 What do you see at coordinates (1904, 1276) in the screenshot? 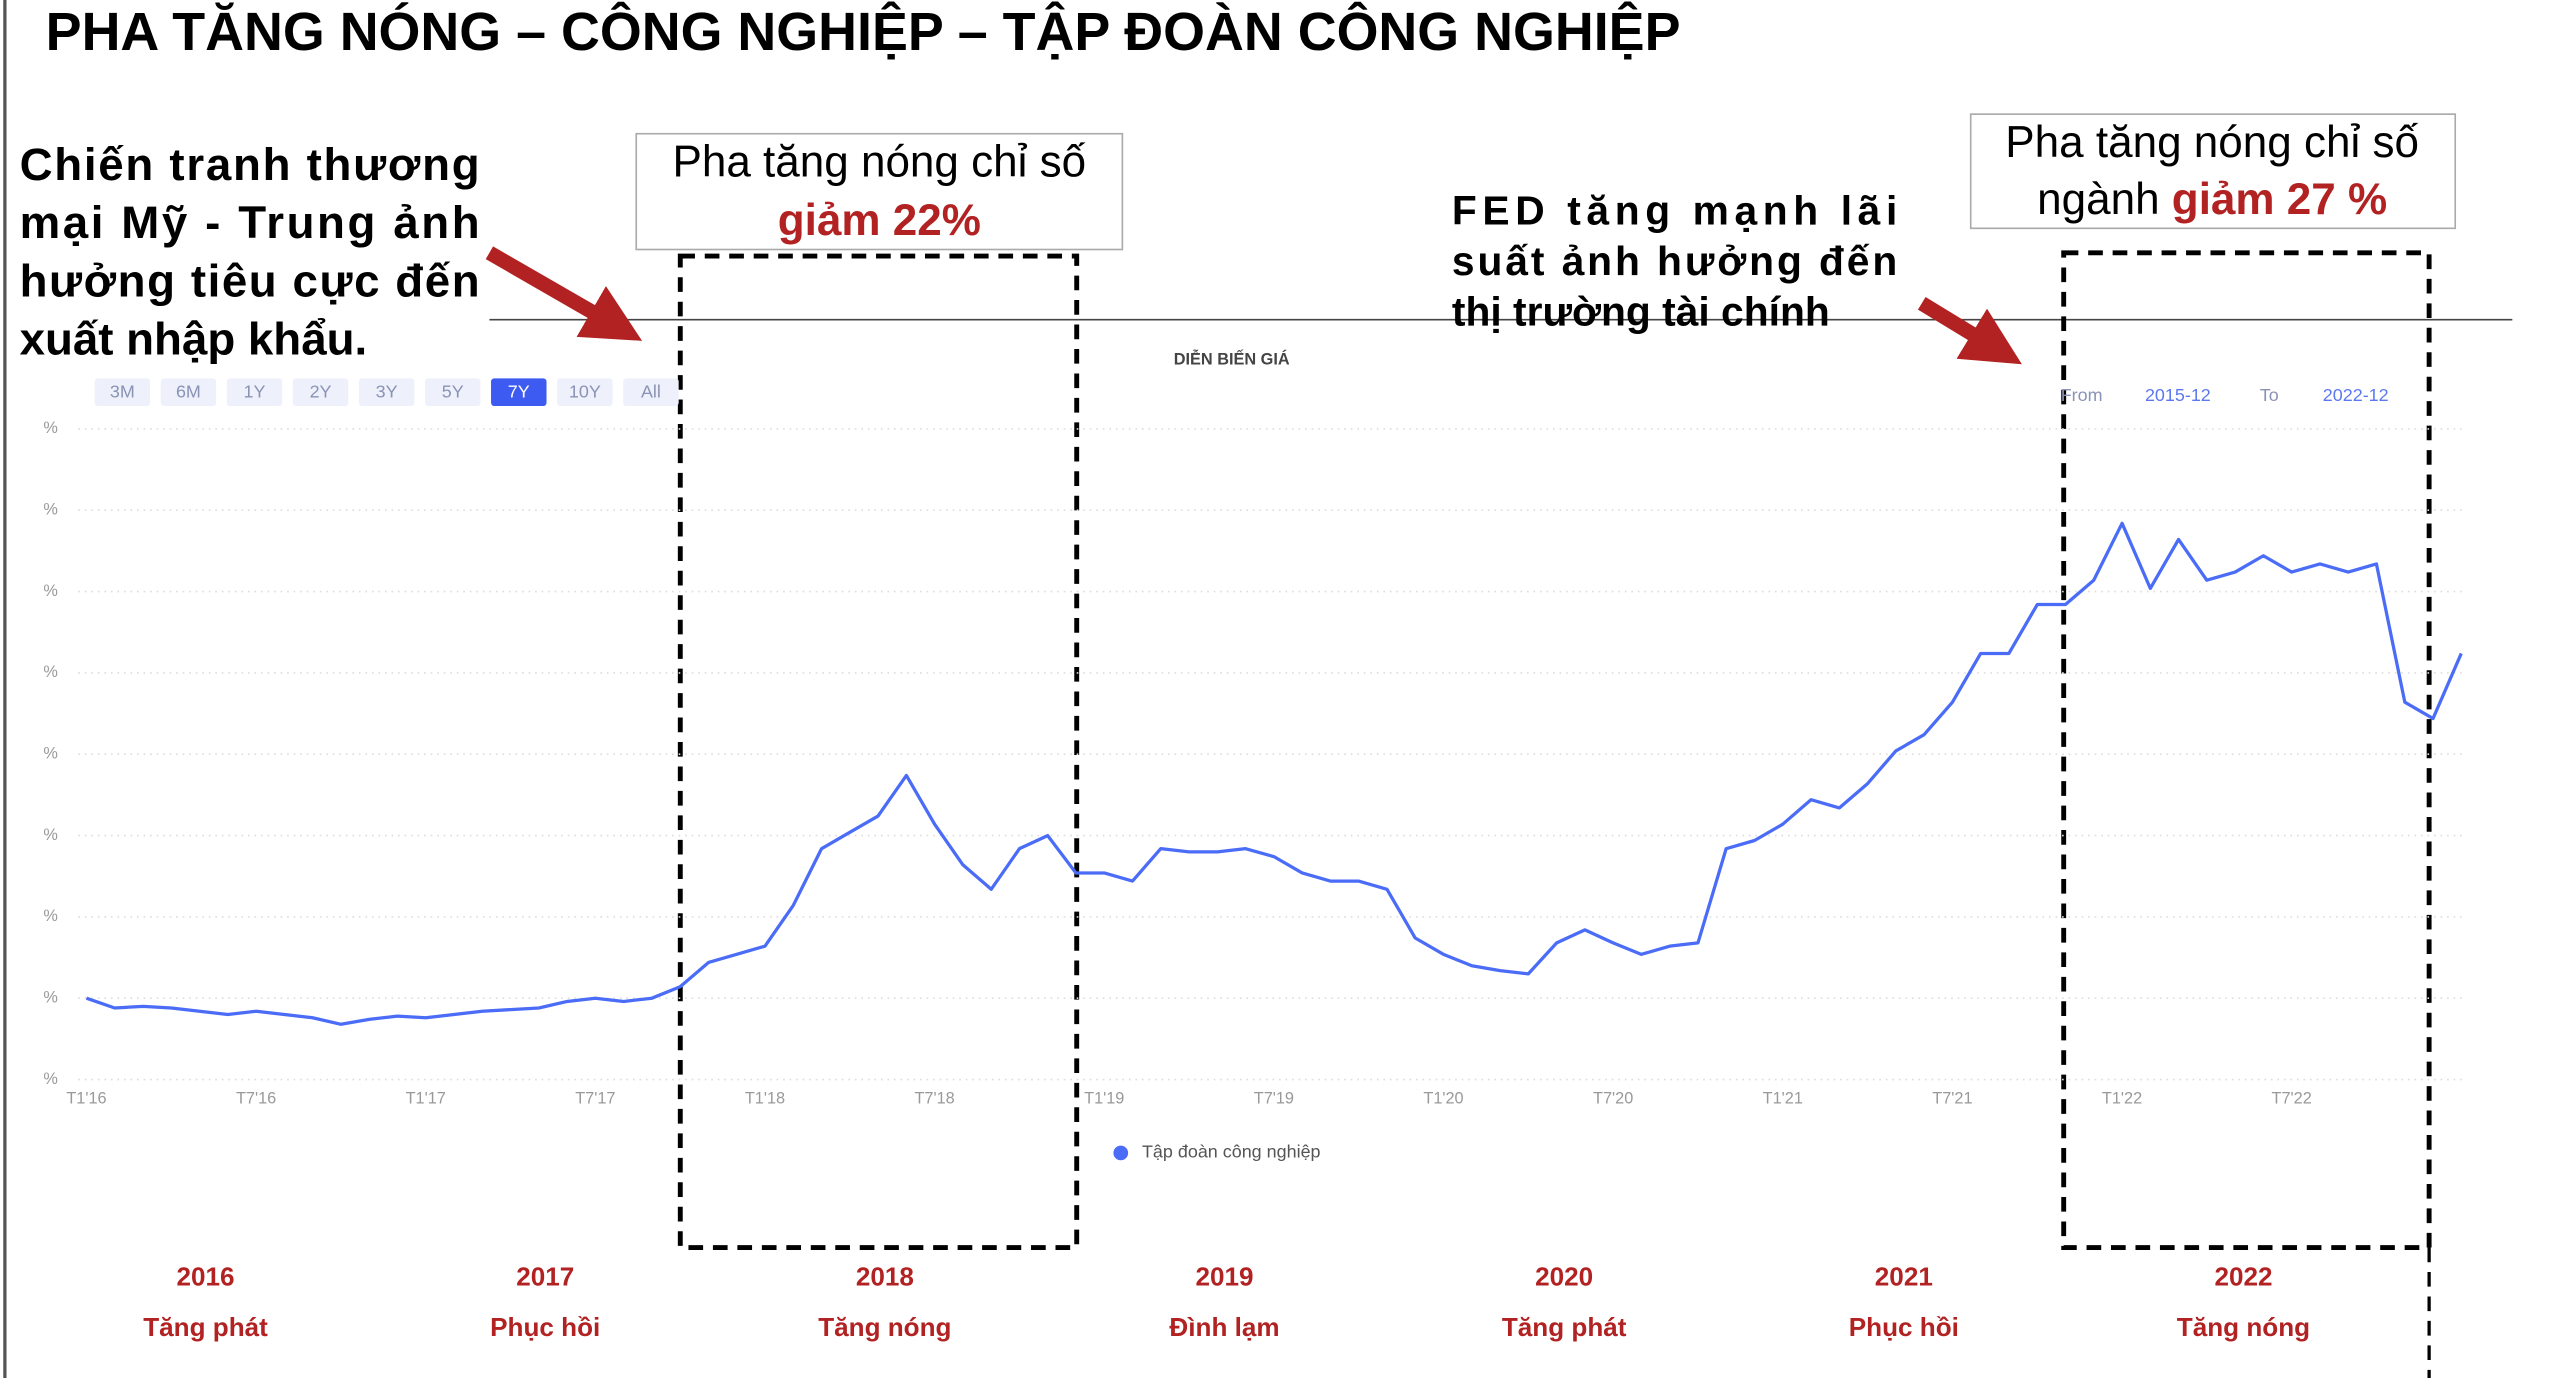
I see `year-label: 2021` at bounding box center [1904, 1276].